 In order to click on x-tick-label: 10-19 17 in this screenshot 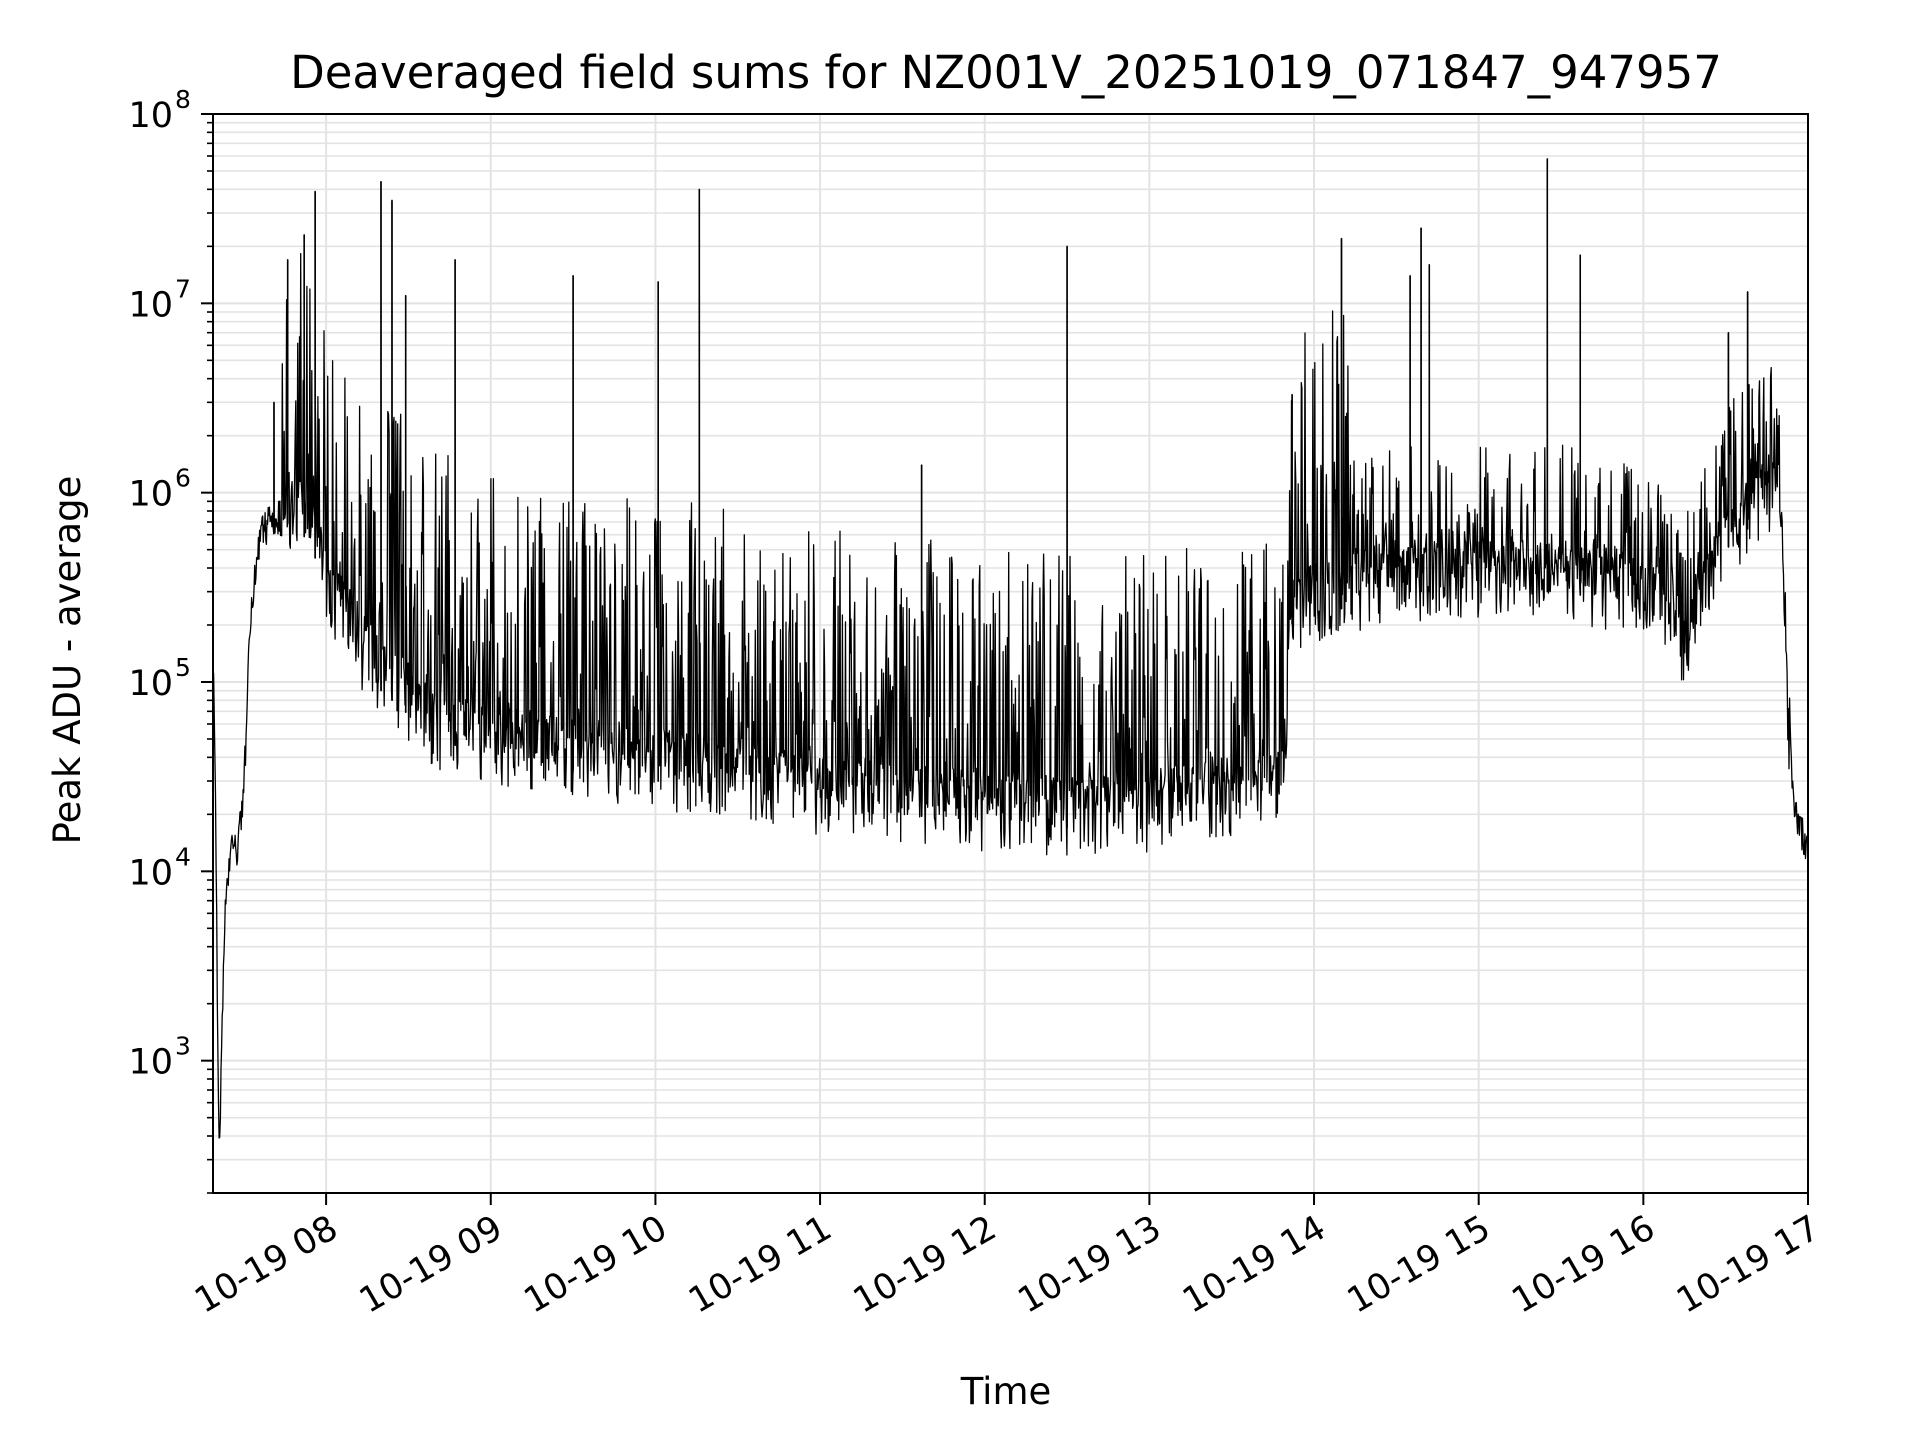, I will do `click(1748, 1264)`.